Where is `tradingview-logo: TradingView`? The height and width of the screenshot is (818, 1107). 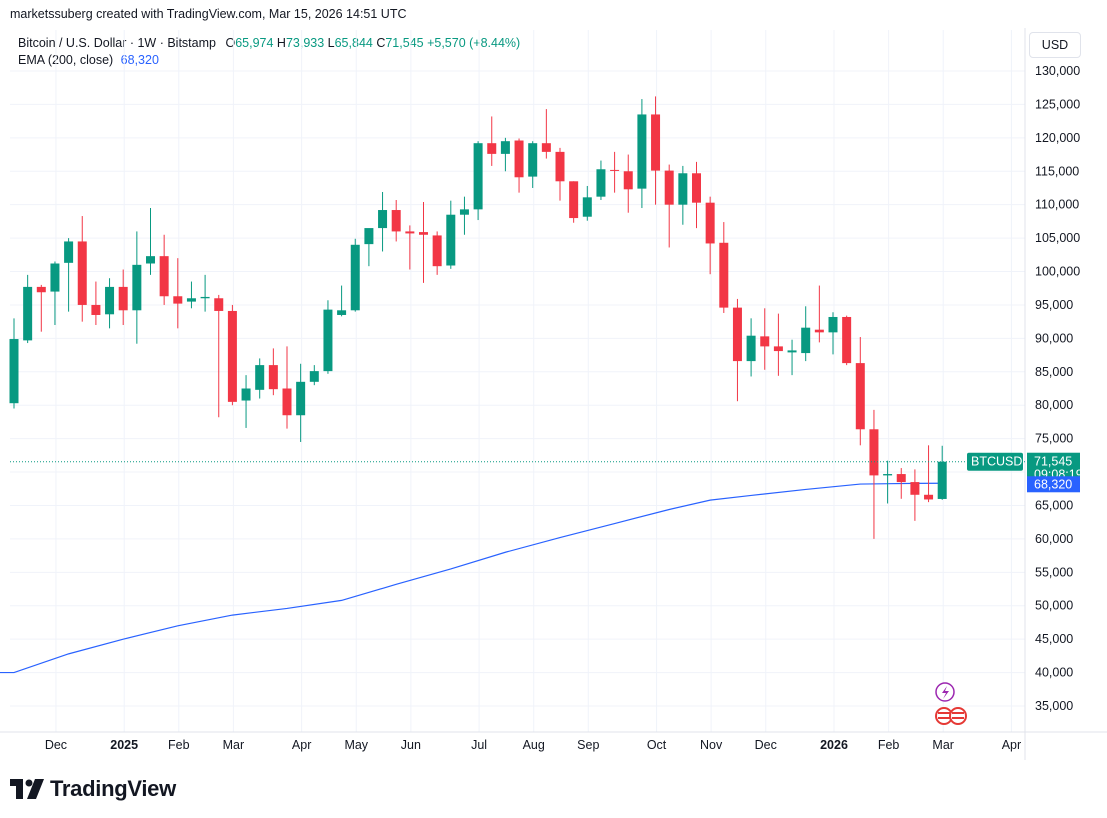 tradingview-logo: TradingView is located at coordinates (93, 789).